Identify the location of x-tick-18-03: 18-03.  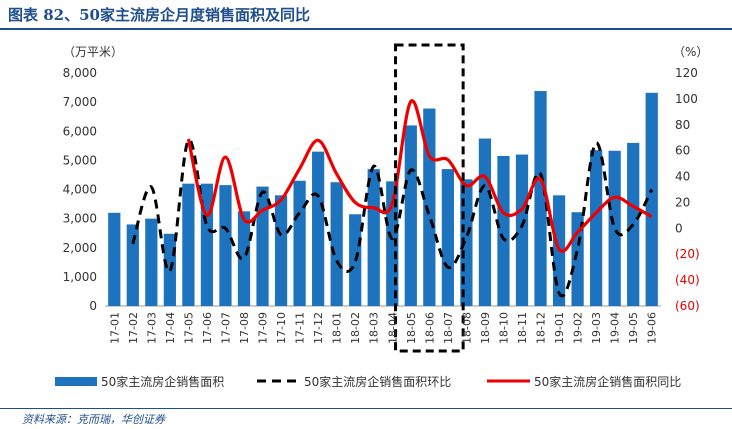
(374, 328).